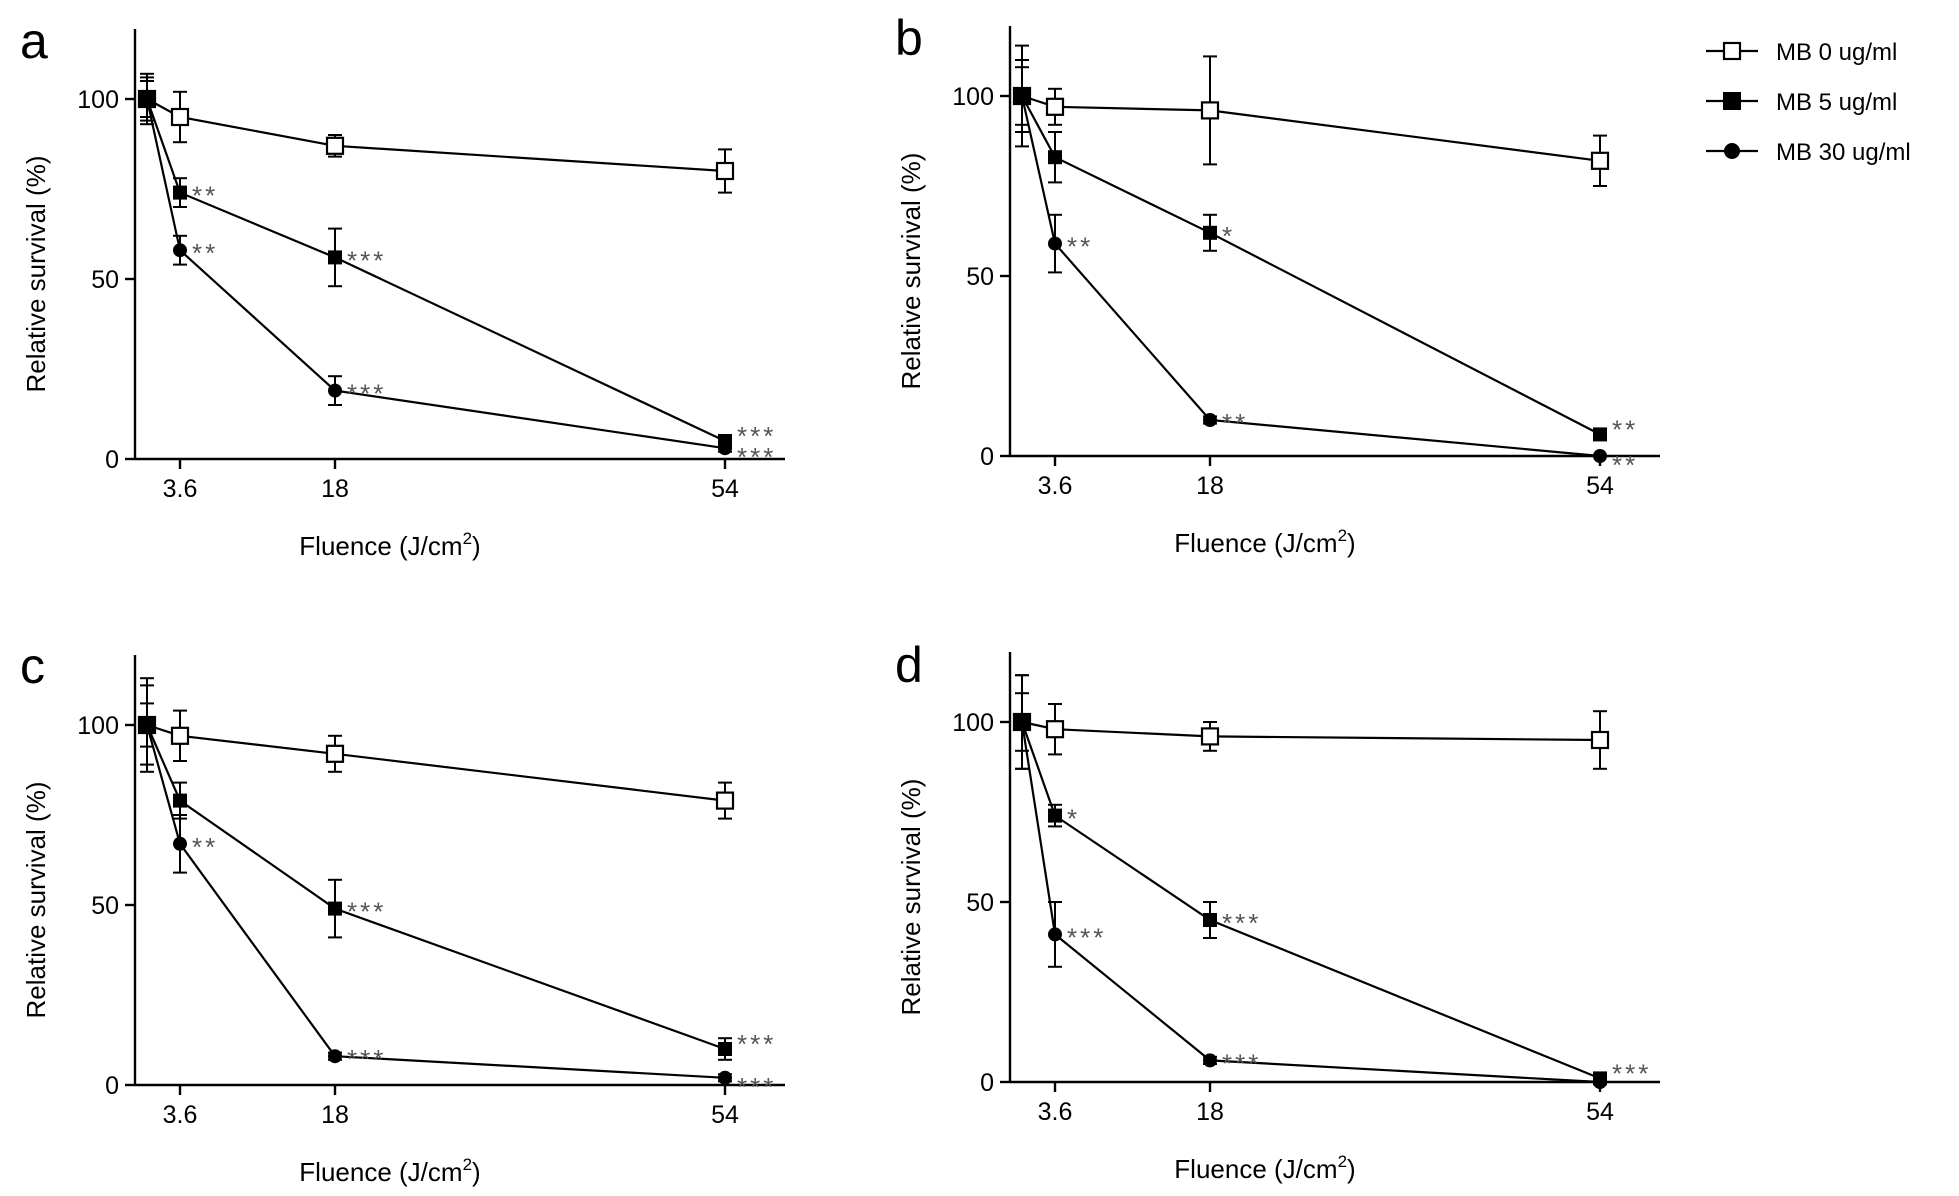 Image resolution: width=1959 pixels, height=1196 pixels. Describe the element at coordinates (909, 665) in the screenshot. I see `panel-letter: d` at that location.